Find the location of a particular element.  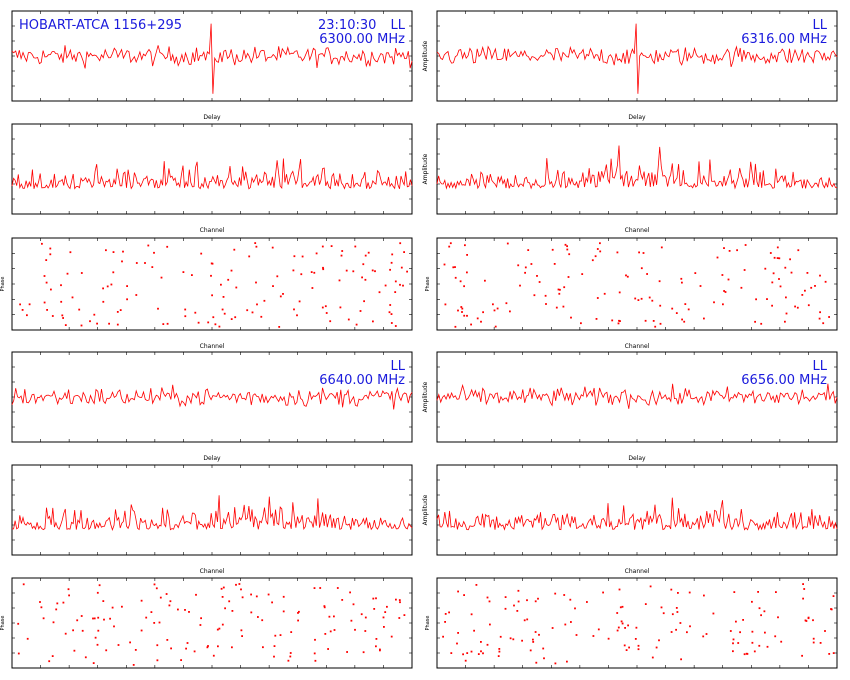

delay-xlabel-band-1: Delay is located at coordinates (212, 117).